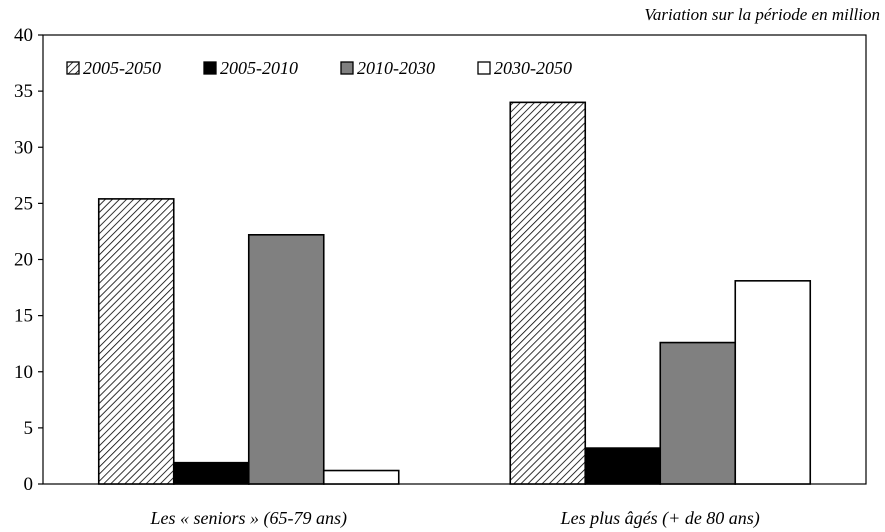 The image size is (885, 532). I want to click on legend-label-2010-2030: 2010-2030, so click(396, 68).